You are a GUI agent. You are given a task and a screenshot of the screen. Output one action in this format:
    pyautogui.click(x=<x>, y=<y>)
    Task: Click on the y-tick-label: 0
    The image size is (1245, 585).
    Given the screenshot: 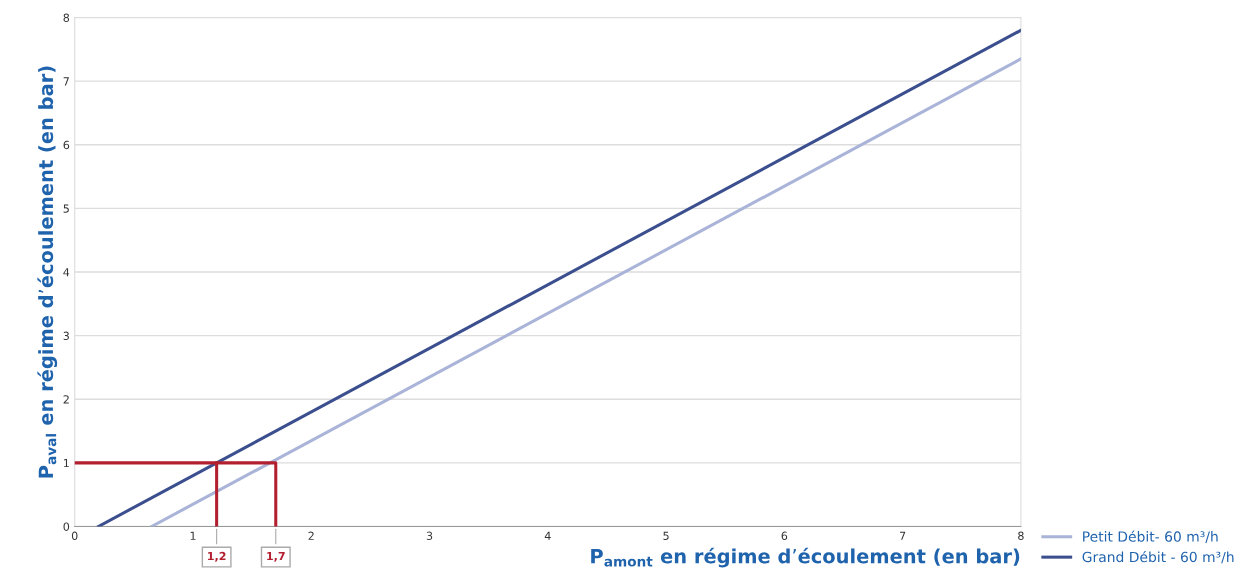 What is the action you would take?
    pyautogui.click(x=66, y=526)
    